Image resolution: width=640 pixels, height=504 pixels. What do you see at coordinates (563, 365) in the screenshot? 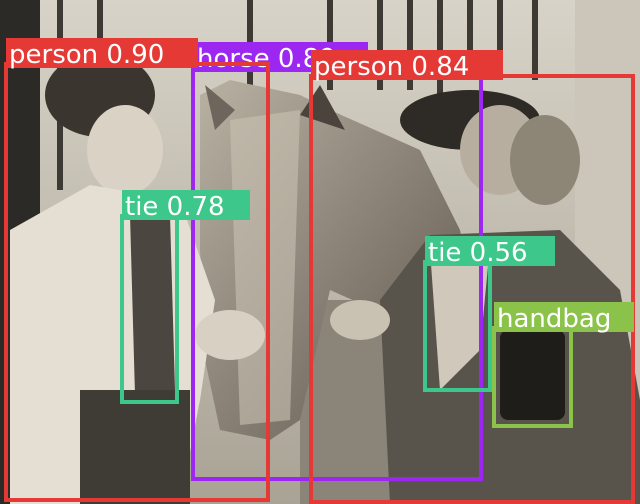
I see `detection-handbag: handbag` at bounding box center [563, 365].